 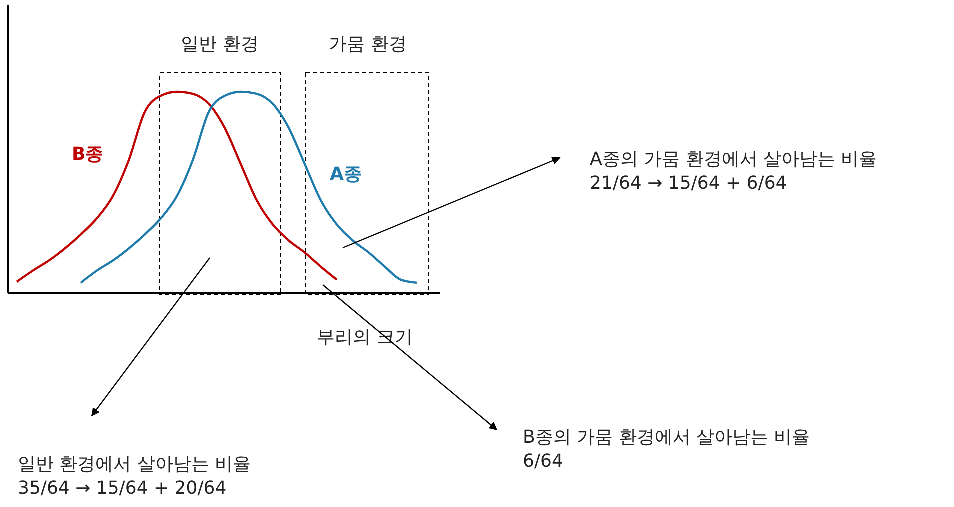 I want to click on text: B종의 가뭄 환경에서 살아남는 비율 6/64, so click(x=666, y=449).